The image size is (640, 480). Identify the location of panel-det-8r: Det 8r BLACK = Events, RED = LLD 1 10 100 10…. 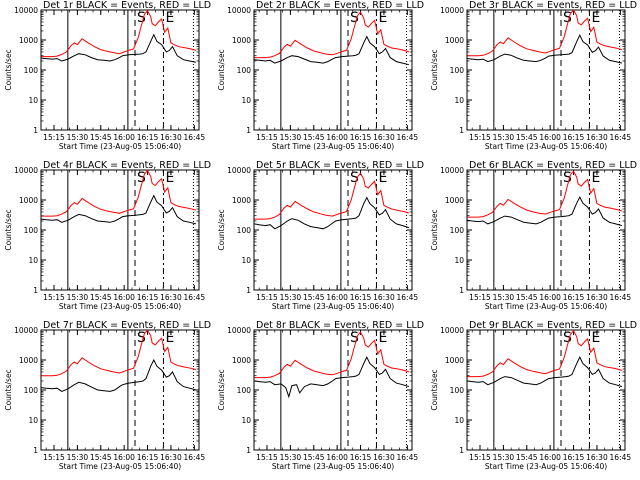
(320, 395).